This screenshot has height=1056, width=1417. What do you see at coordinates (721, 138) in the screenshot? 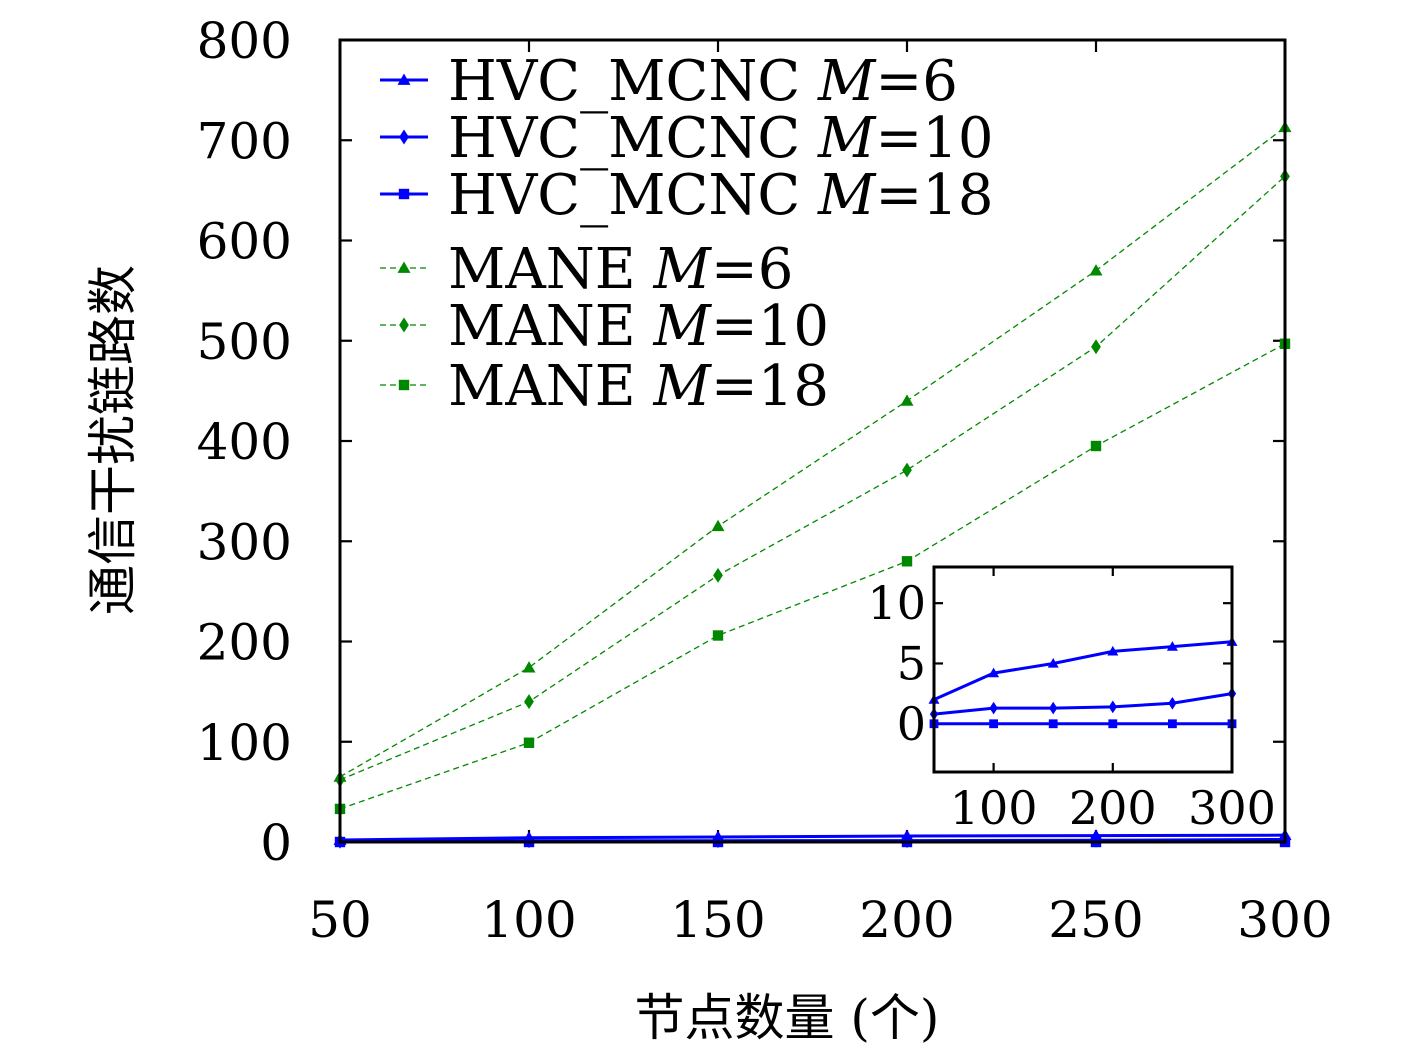
I see `legend-label: HVC_MCNC M=10` at bounding box center [721, 138].